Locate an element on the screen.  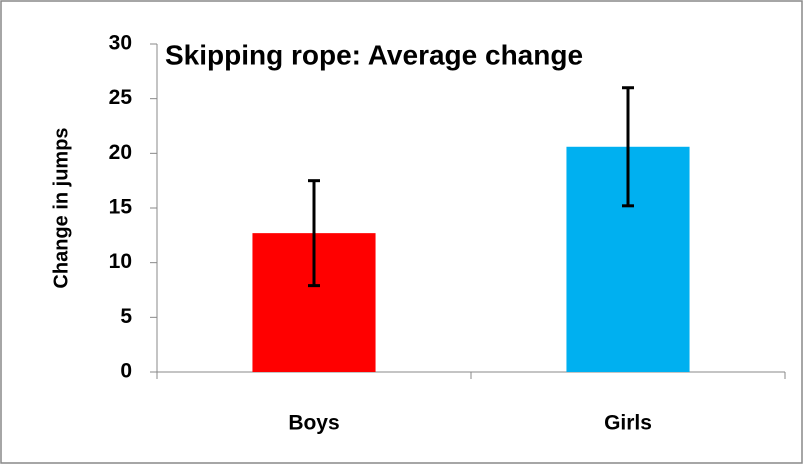
y-tick-label: 10 is located at coordinates (120, 261).